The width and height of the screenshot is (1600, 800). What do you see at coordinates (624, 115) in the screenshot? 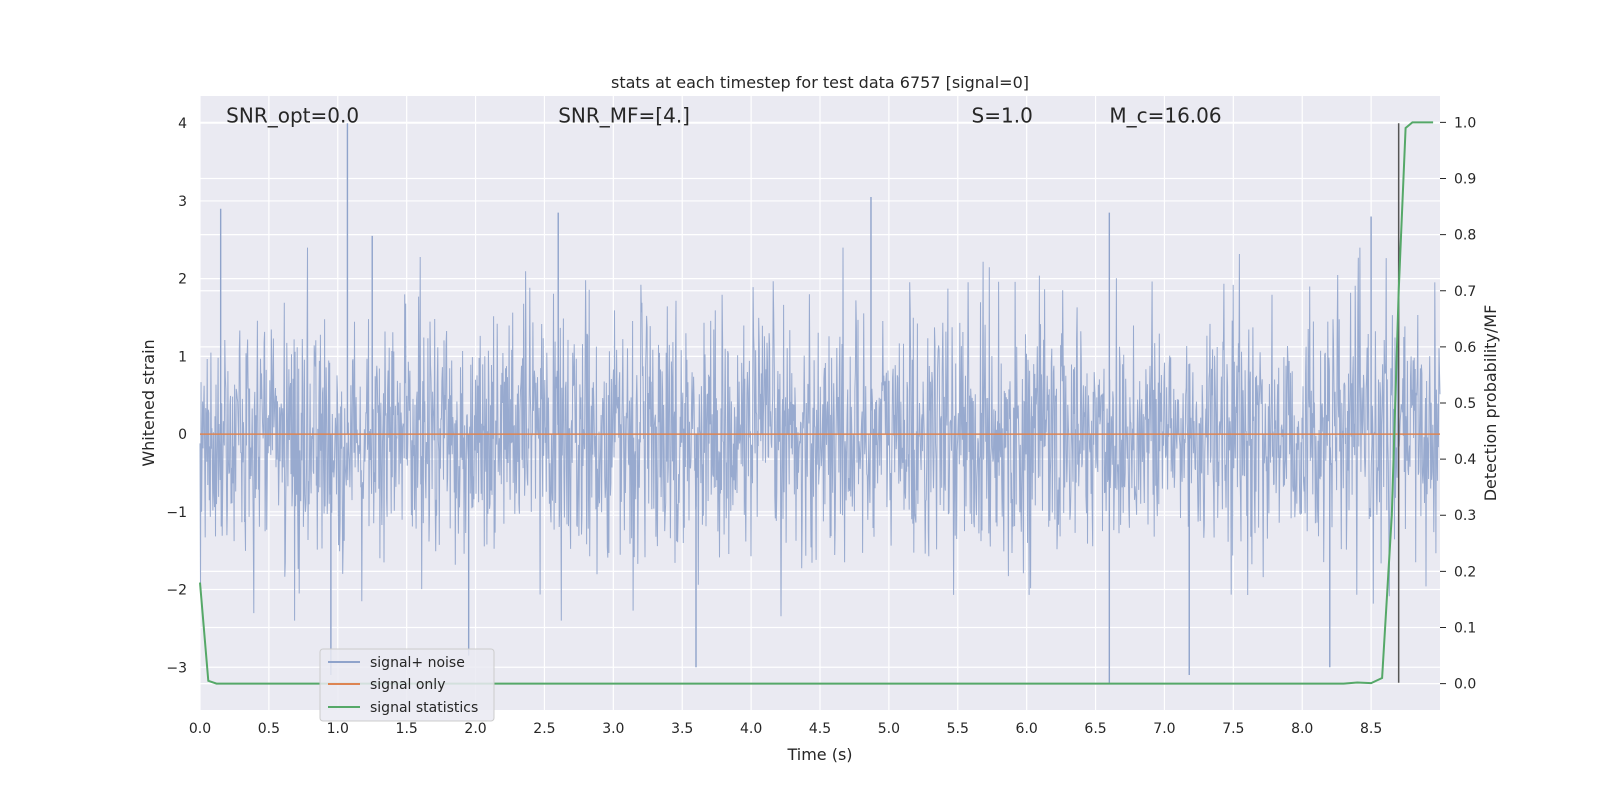
I see `annotation: SNR_MF=[4.]` at bounding box center [624, 115].